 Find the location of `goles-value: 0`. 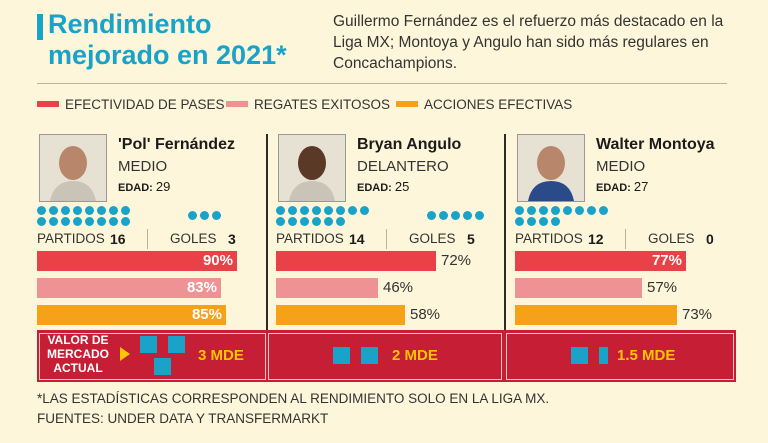

goles-value: 0 is located at coordinates (710, 239).